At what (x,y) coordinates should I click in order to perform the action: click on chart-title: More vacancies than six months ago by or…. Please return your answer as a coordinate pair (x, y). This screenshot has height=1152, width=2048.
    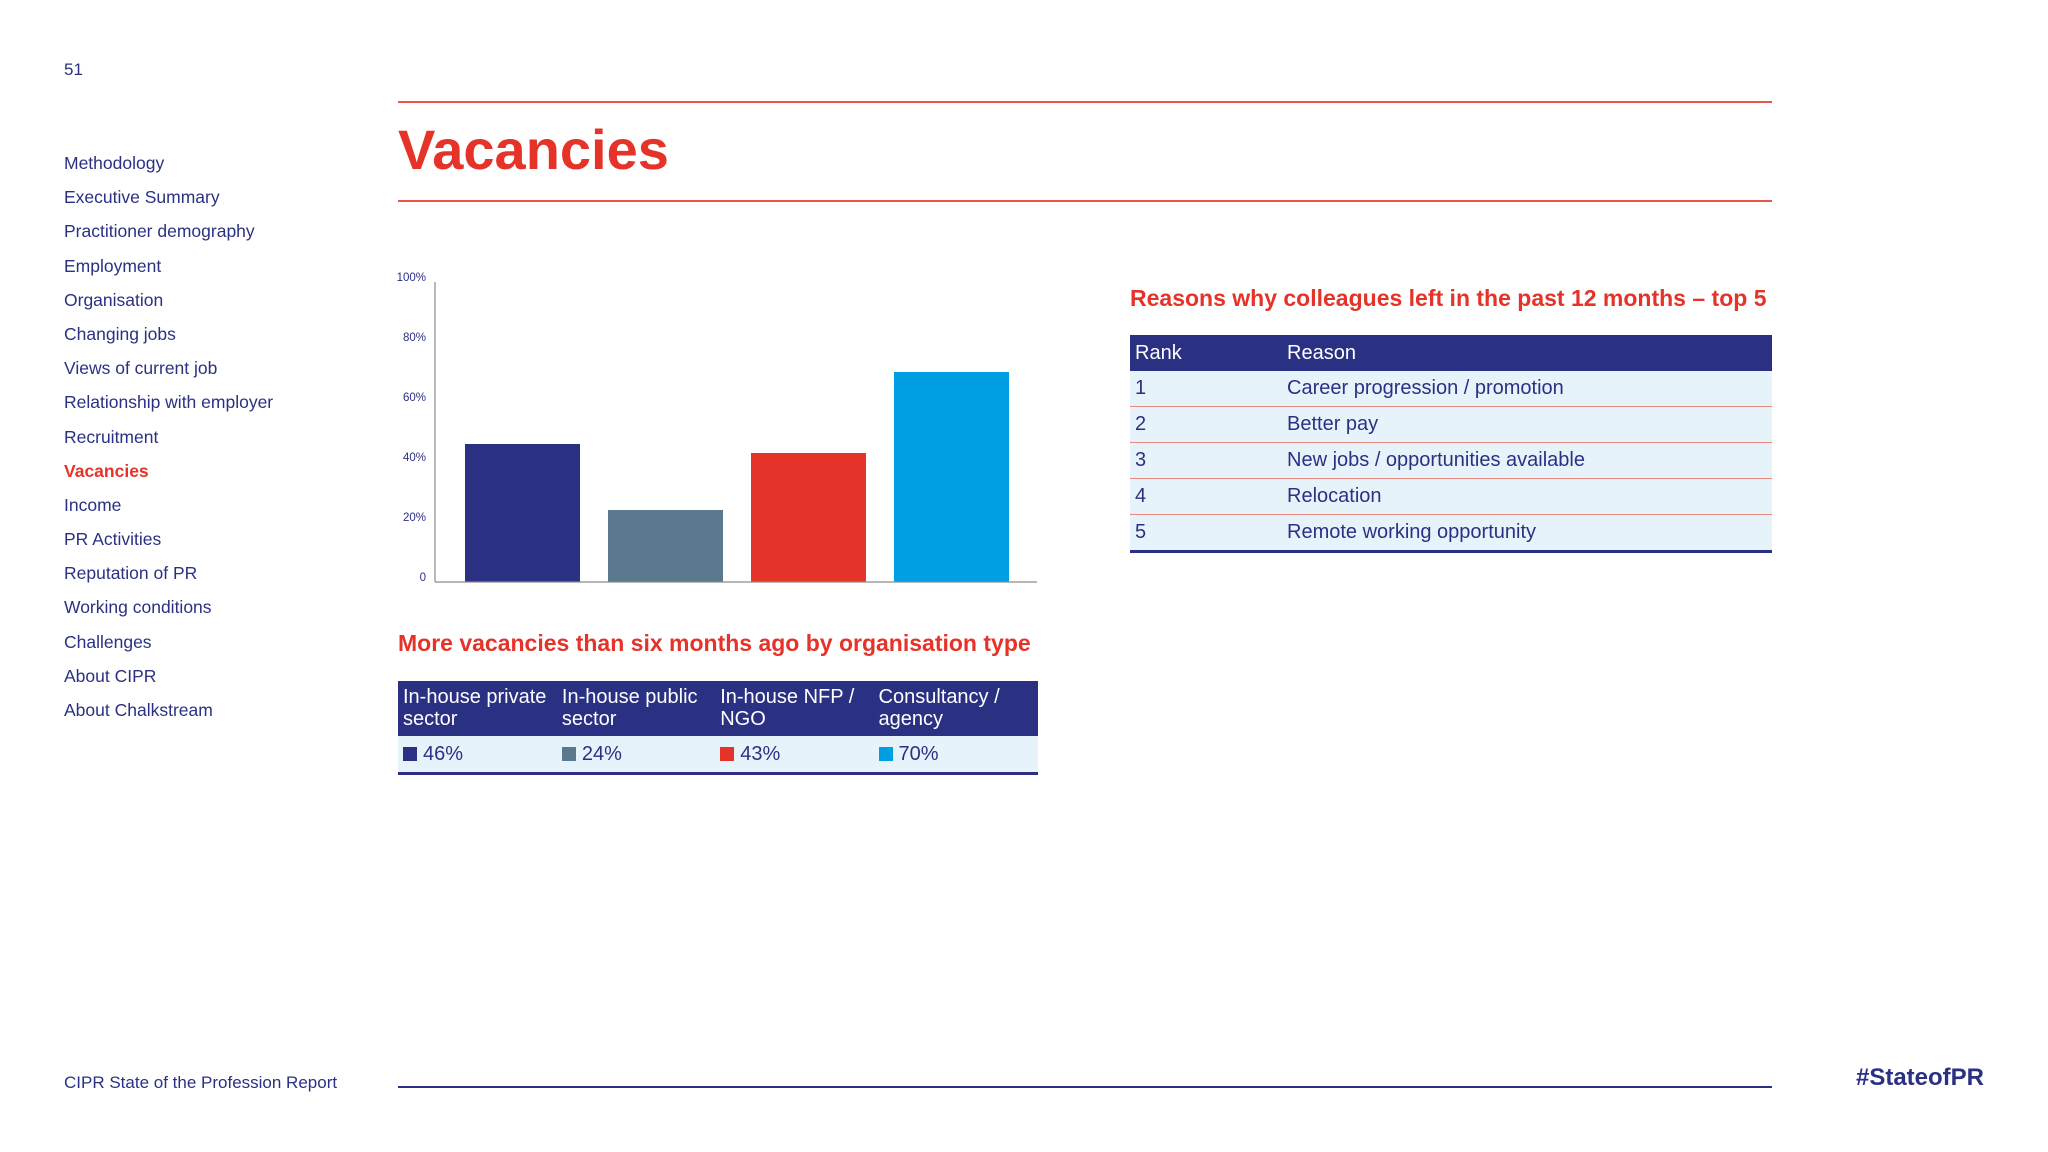
    Looking at the image, I should click on (714, 643).